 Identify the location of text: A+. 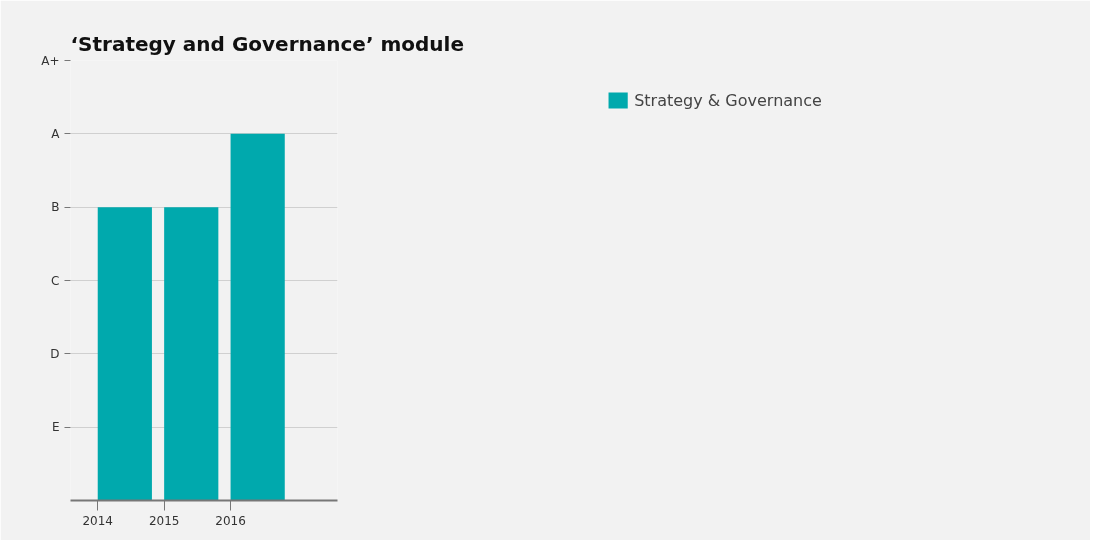
(50, 60).